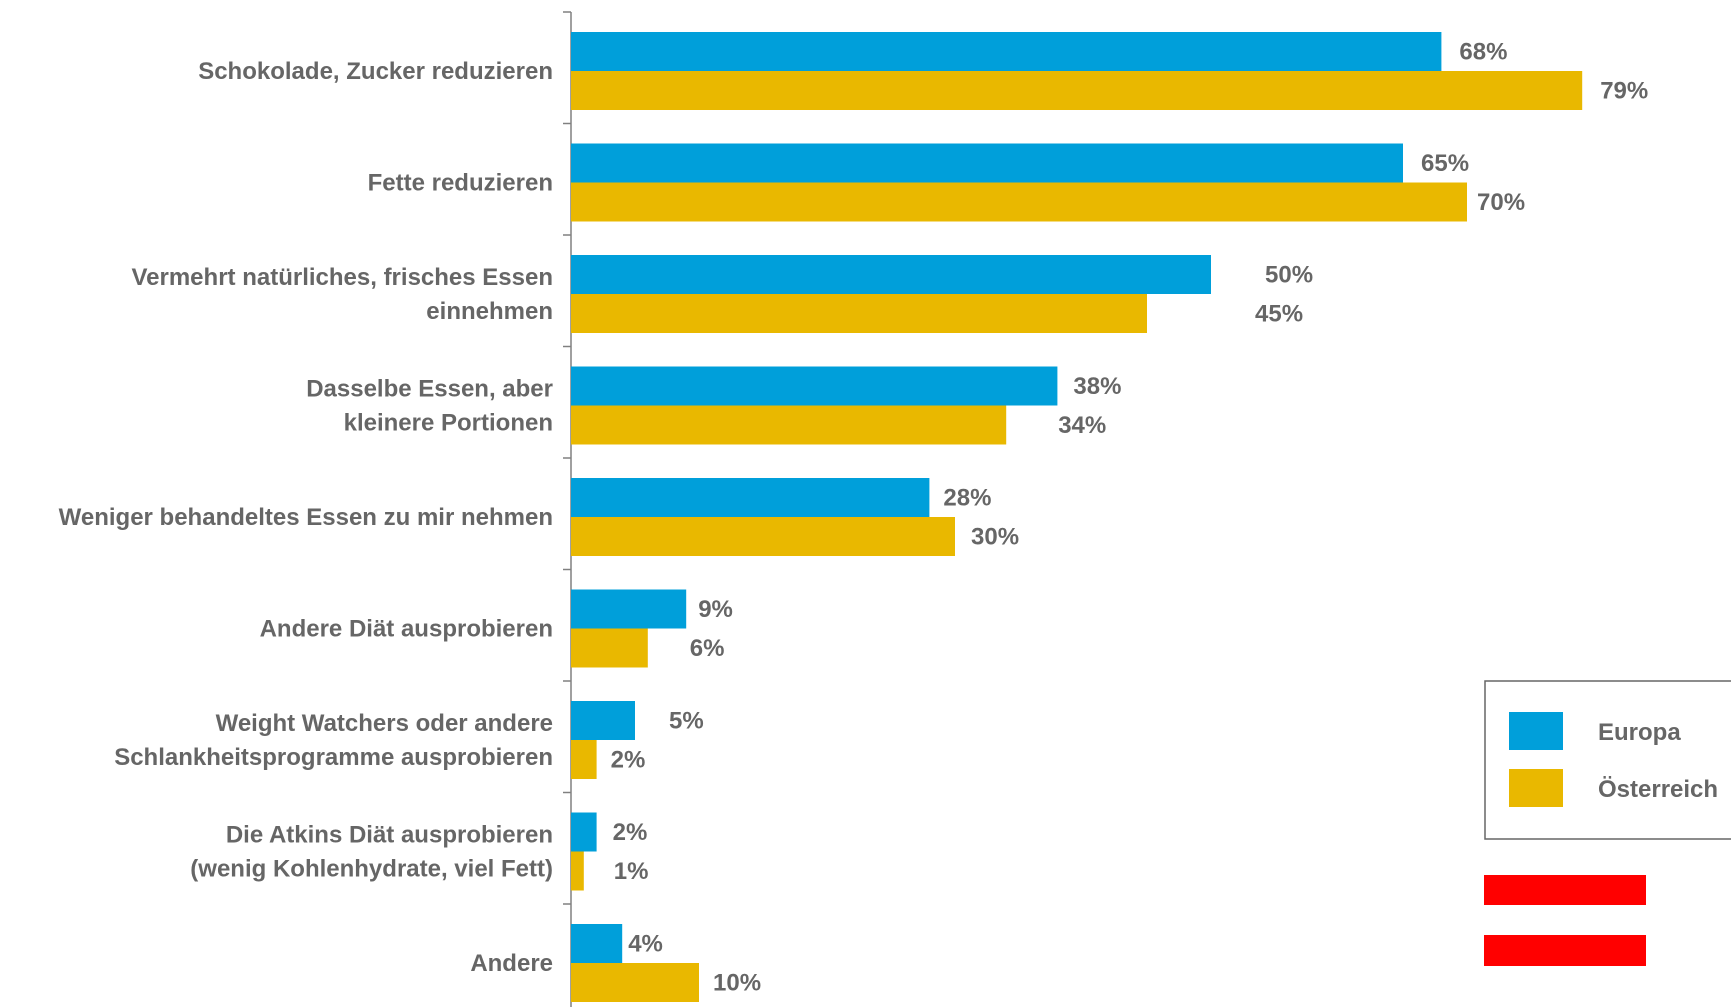 This screenshot has height=1007, width=1731. I want to click on category-label: Weniger behandeltes Essen zu mir nehmen, so click(306, 517).